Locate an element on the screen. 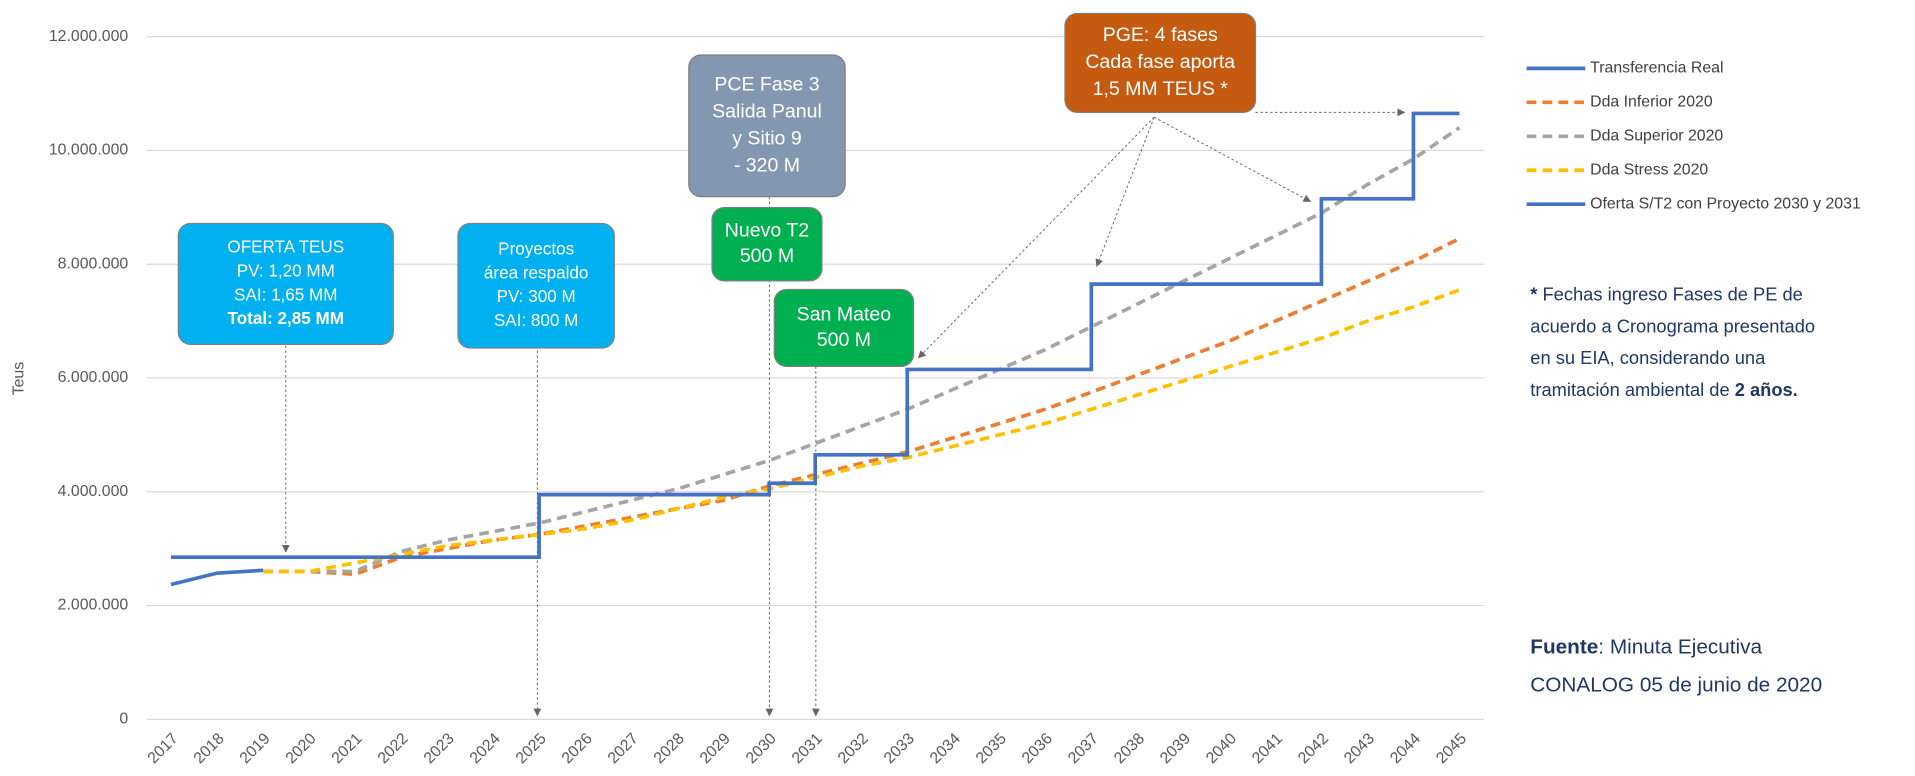  x-tick-label: 2021 is located at coordinates (347, 748).